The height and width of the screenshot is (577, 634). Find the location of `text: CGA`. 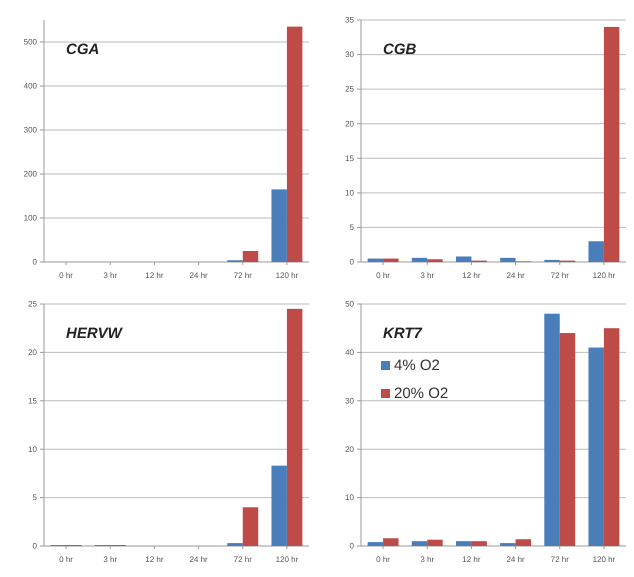

text: CGA is located at coordinates (83, 49).